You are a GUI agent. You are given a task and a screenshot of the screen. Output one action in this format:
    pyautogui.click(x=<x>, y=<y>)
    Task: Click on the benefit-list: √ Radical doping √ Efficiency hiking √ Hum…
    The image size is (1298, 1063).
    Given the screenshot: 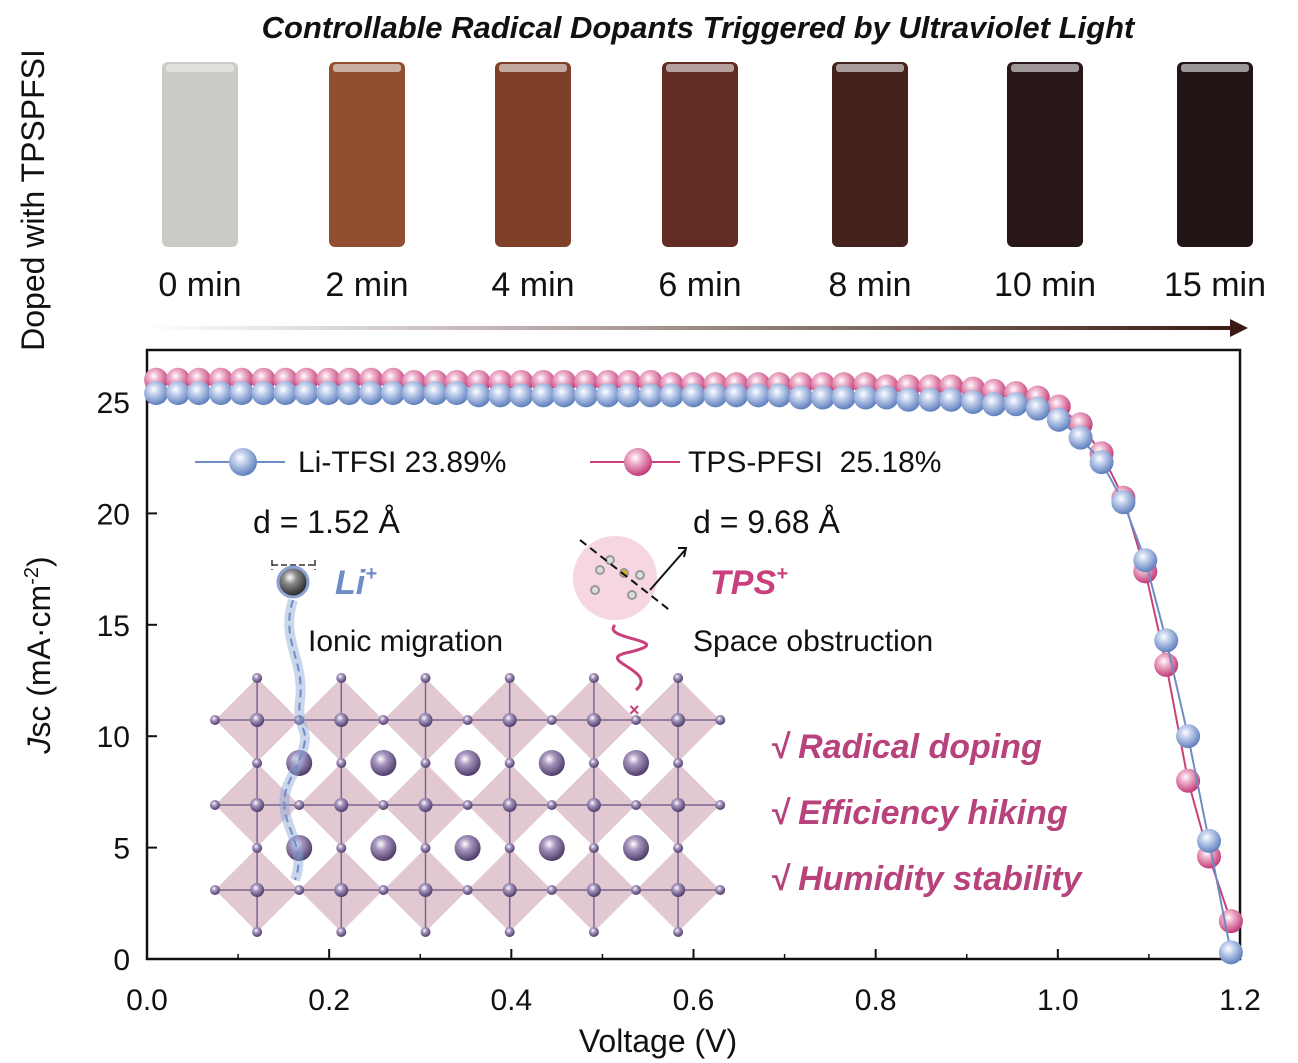 What is the action you would take?
    pyautogui.click(x=927, y=813)
    